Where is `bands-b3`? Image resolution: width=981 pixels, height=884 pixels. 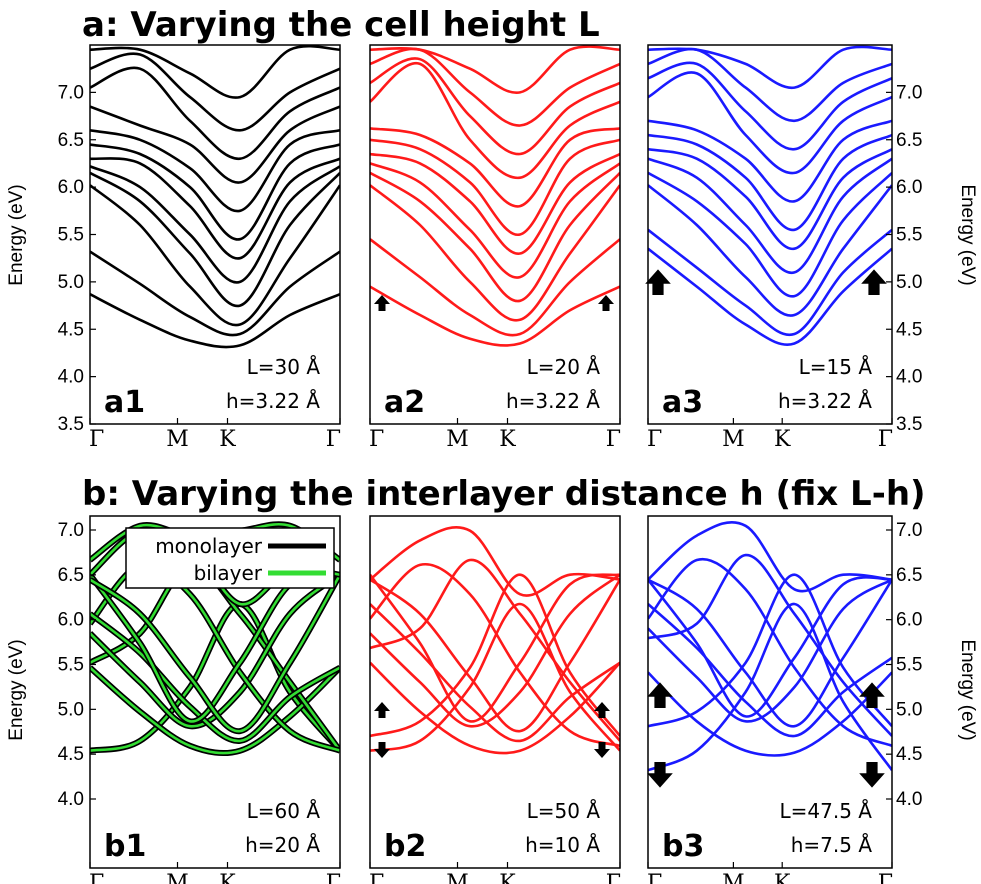
bands-b3 is located at coordinates (770, 646).